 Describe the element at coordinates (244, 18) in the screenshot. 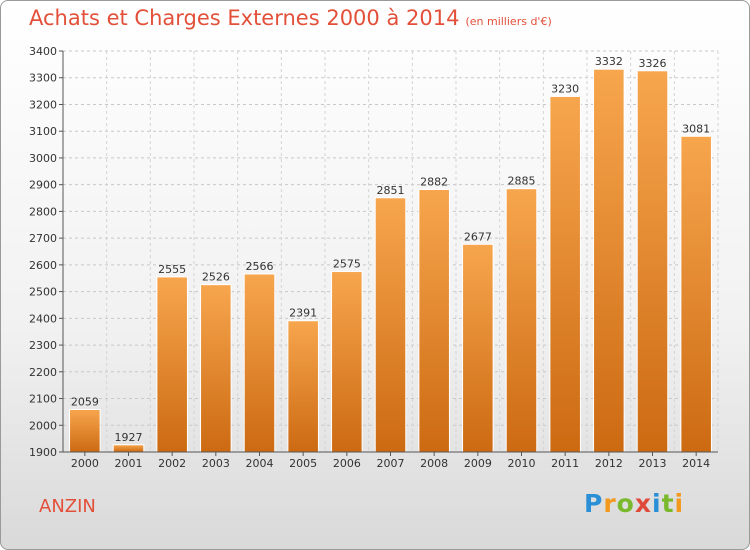

I see `chart-title-text: Achats et Charges Externes 2000 à 2014` at that location.